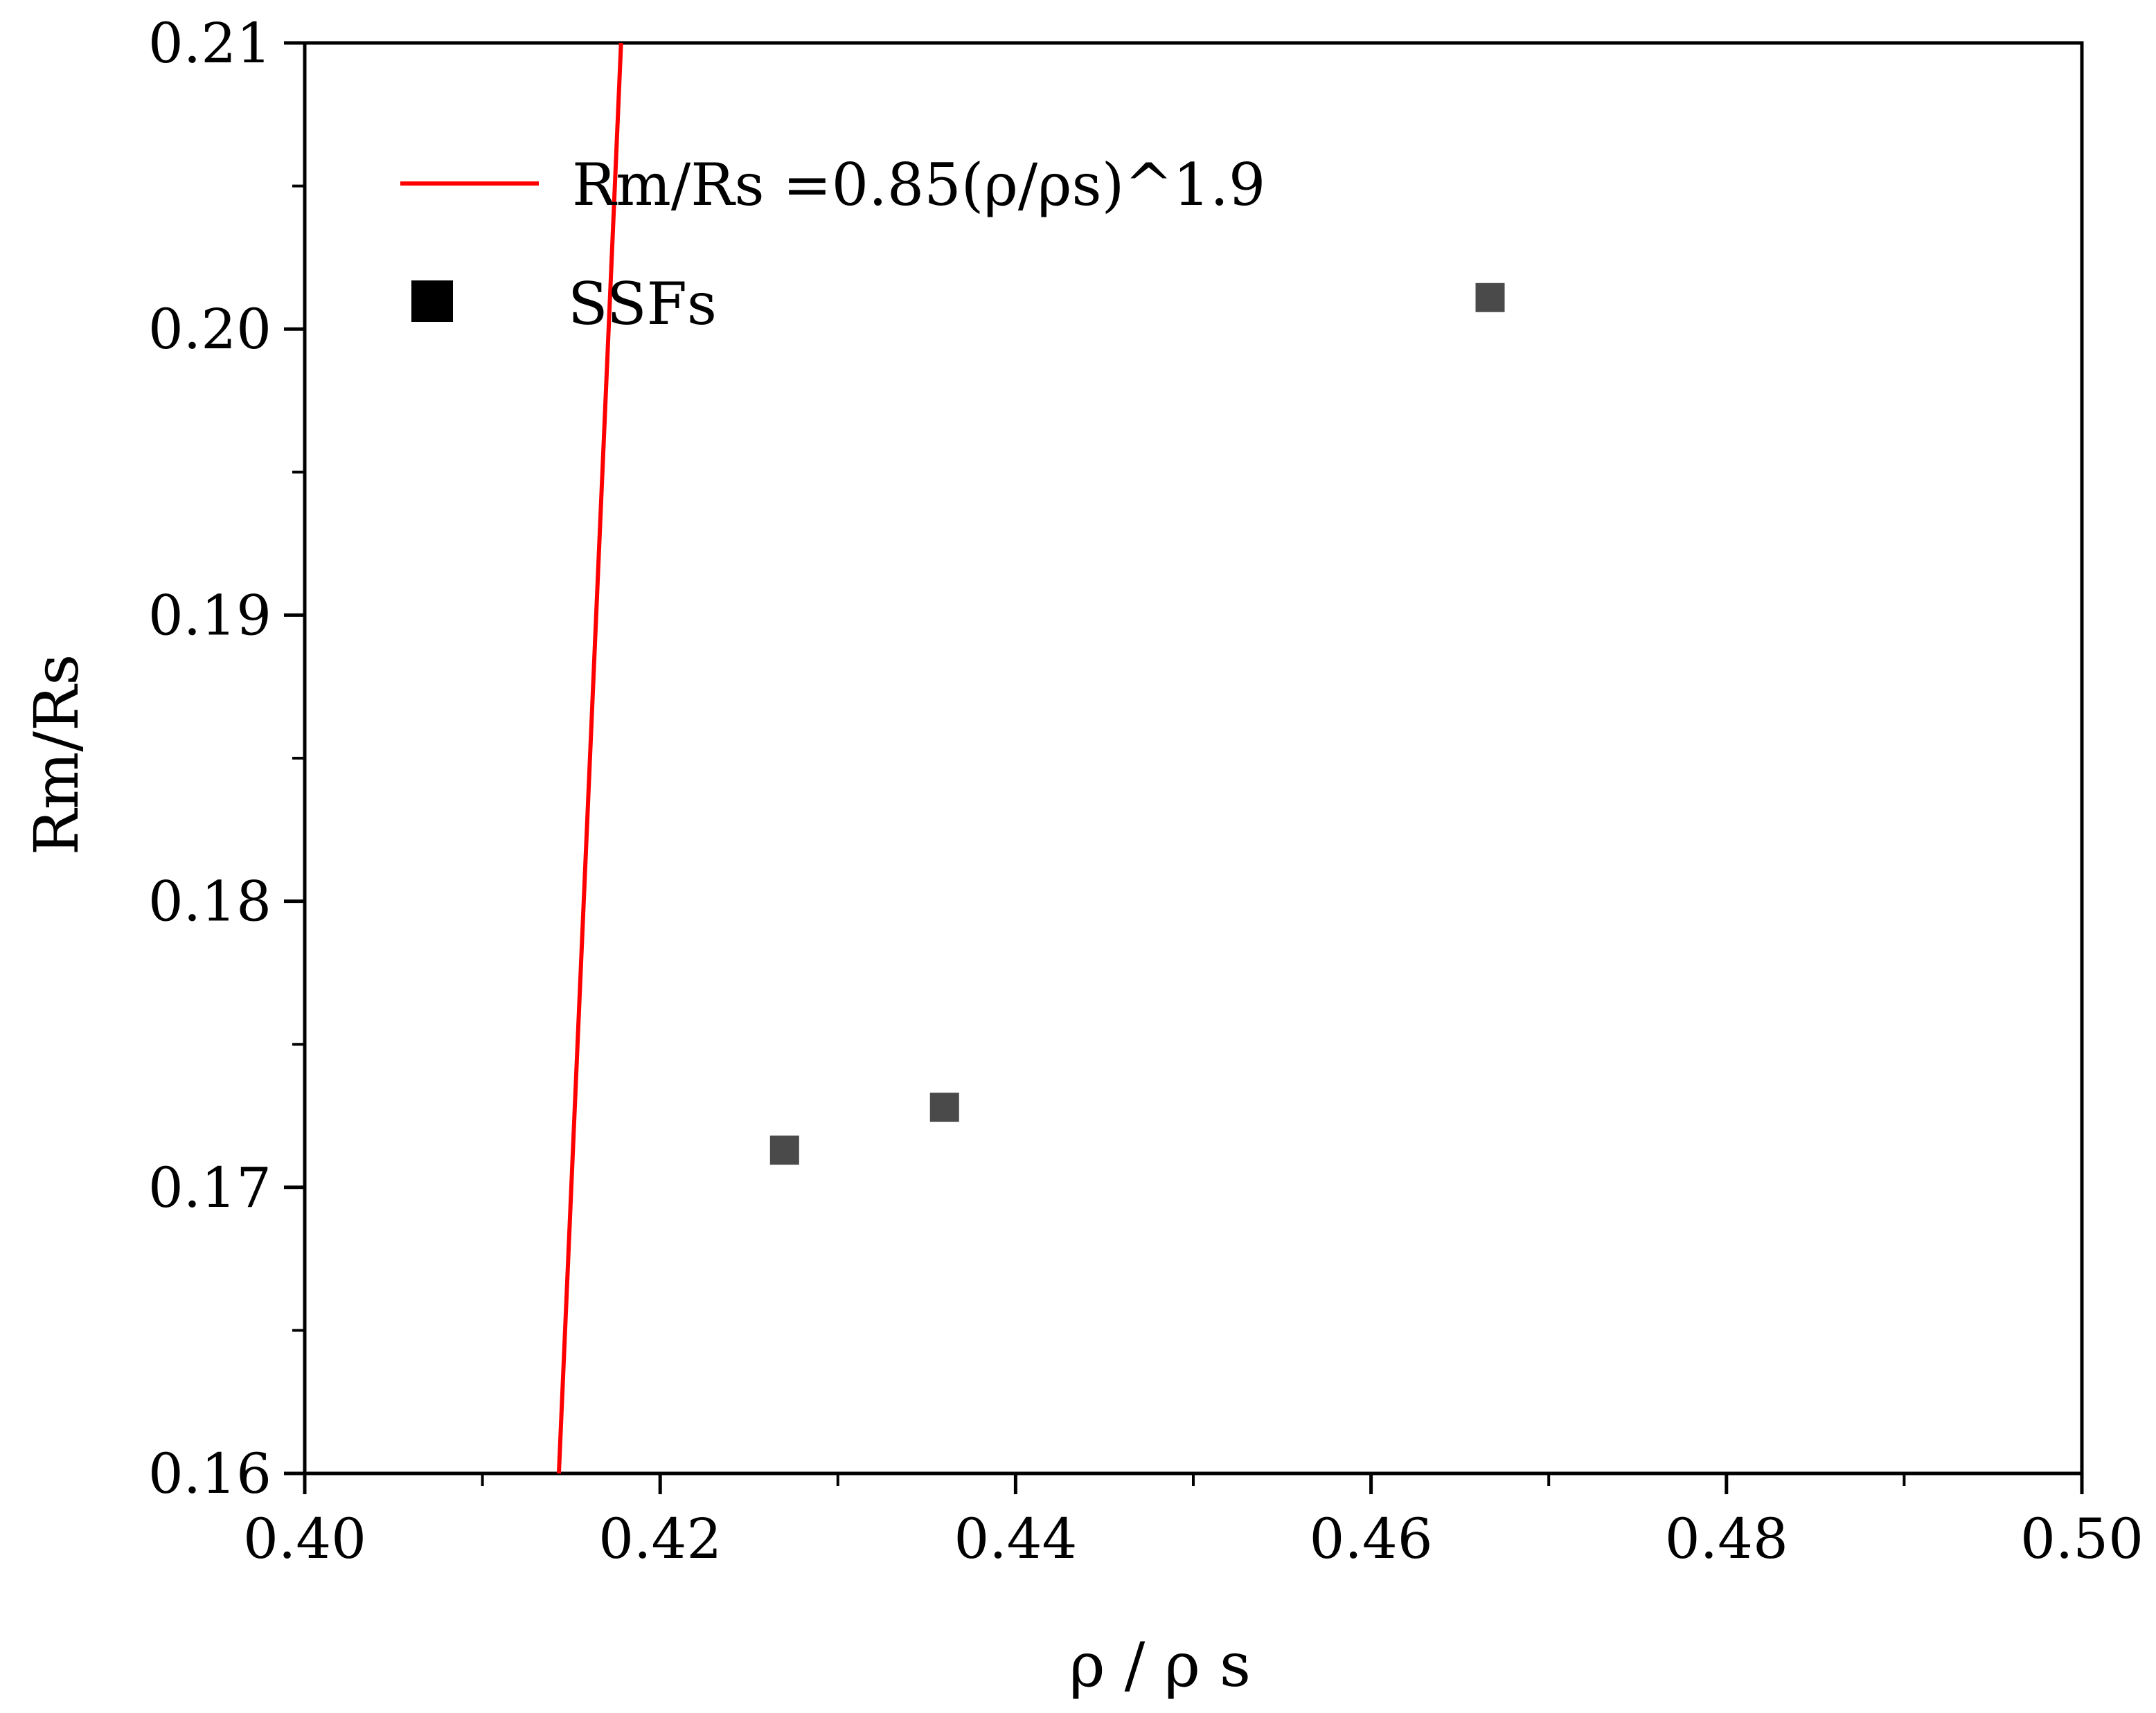  What do you see at coordinates (660, 1539) in the screenshot?
I see `x-tick-label: 0.42` at bounding box center [660, 1539].